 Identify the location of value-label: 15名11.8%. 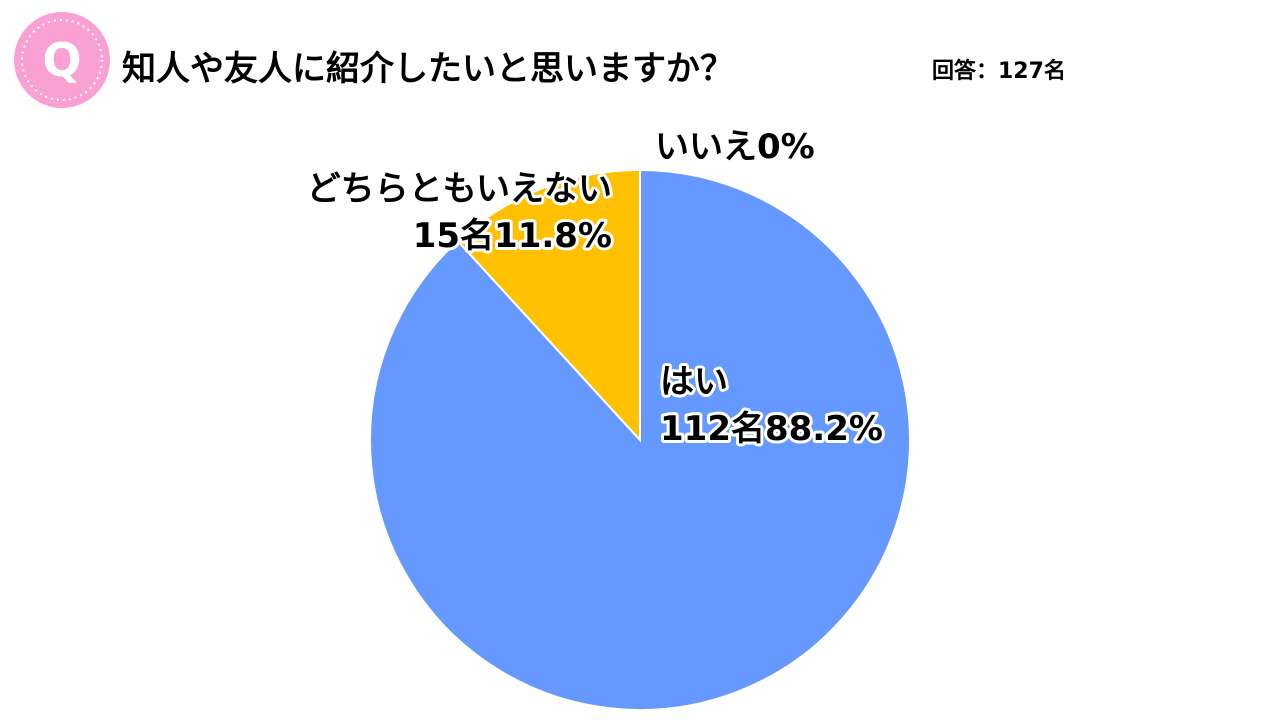
(512, 236).